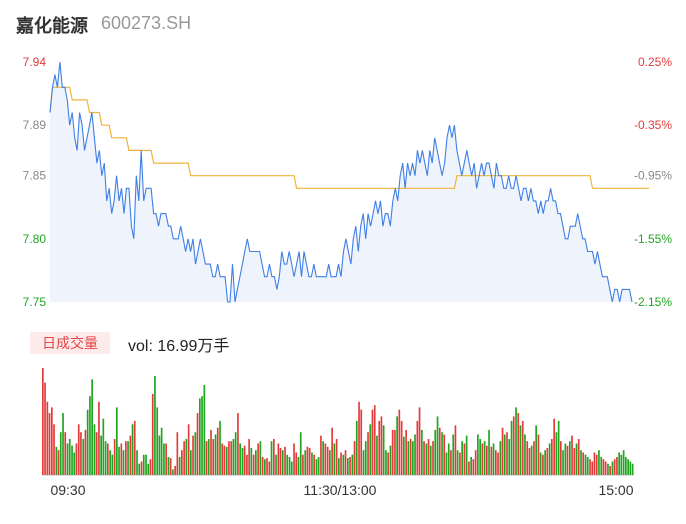  Describe the element at coordinates (35, 125) in the screenshot. I see `y-tick-label: 7.89` at that location.